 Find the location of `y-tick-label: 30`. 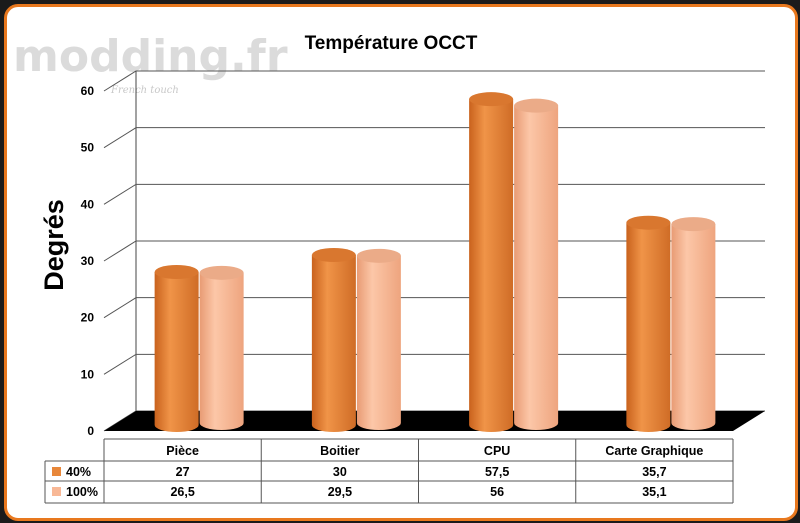

y-tick-label: 30 is located at coordinates (88, 261).